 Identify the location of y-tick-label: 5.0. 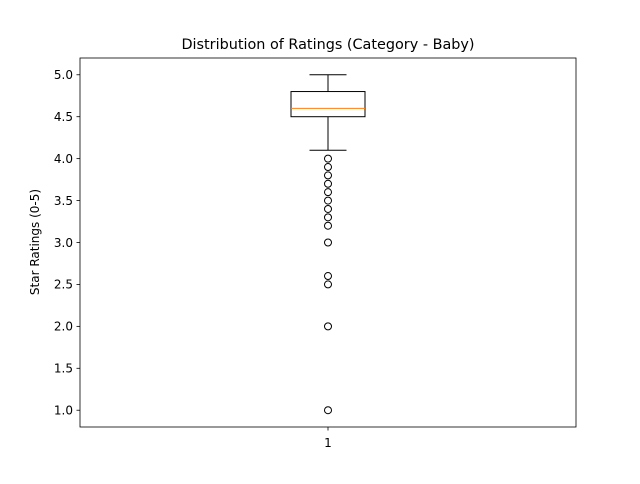
(63, 75).